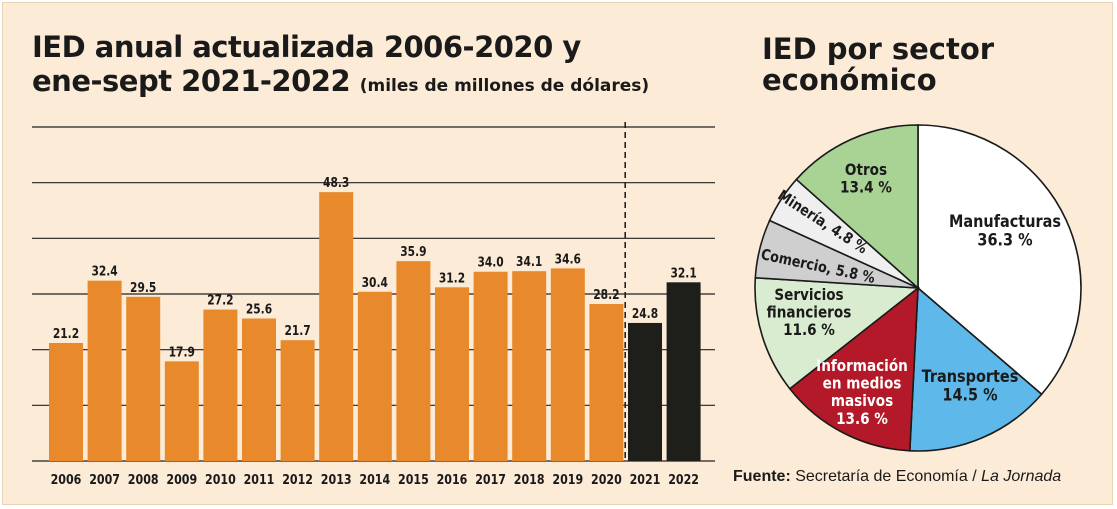  Describe the element at coordinates (336, 479) in the screenshot. I see `x-tick-label: 2013` at that location.